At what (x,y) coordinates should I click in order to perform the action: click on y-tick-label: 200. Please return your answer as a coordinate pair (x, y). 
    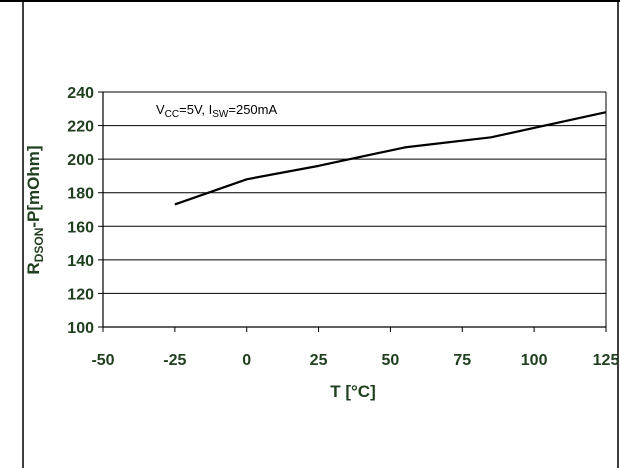
    Looking at the image, I should click on (80, 160).